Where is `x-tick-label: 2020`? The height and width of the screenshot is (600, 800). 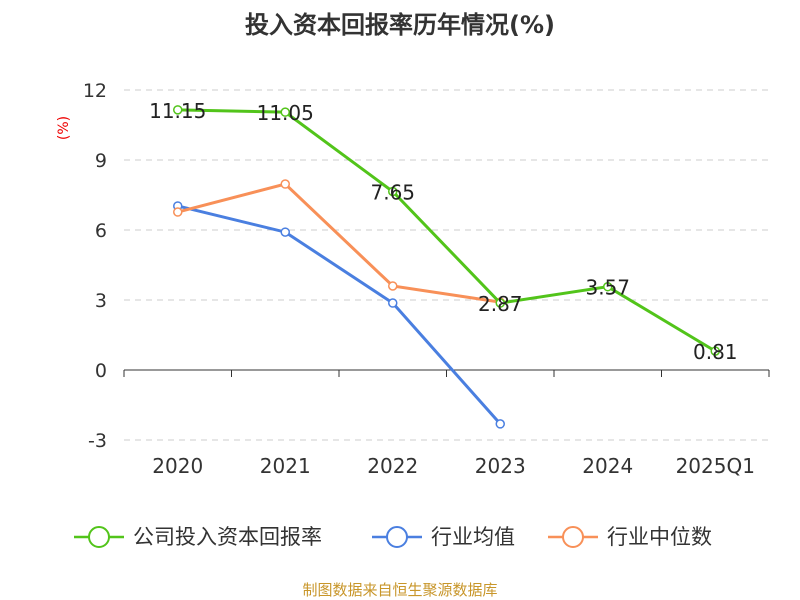
x-tick-label: 2020 is located at coordinates (177, 466).